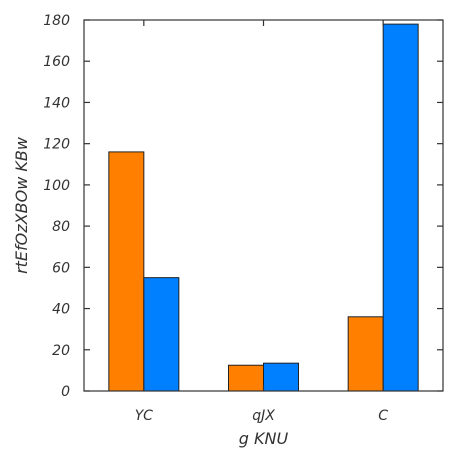 The width and height of the screenshot is (462, 462). Describe the element at coordinates (56, 62) in the screenshot. I see `y-tick-label-160: 160` at that location.